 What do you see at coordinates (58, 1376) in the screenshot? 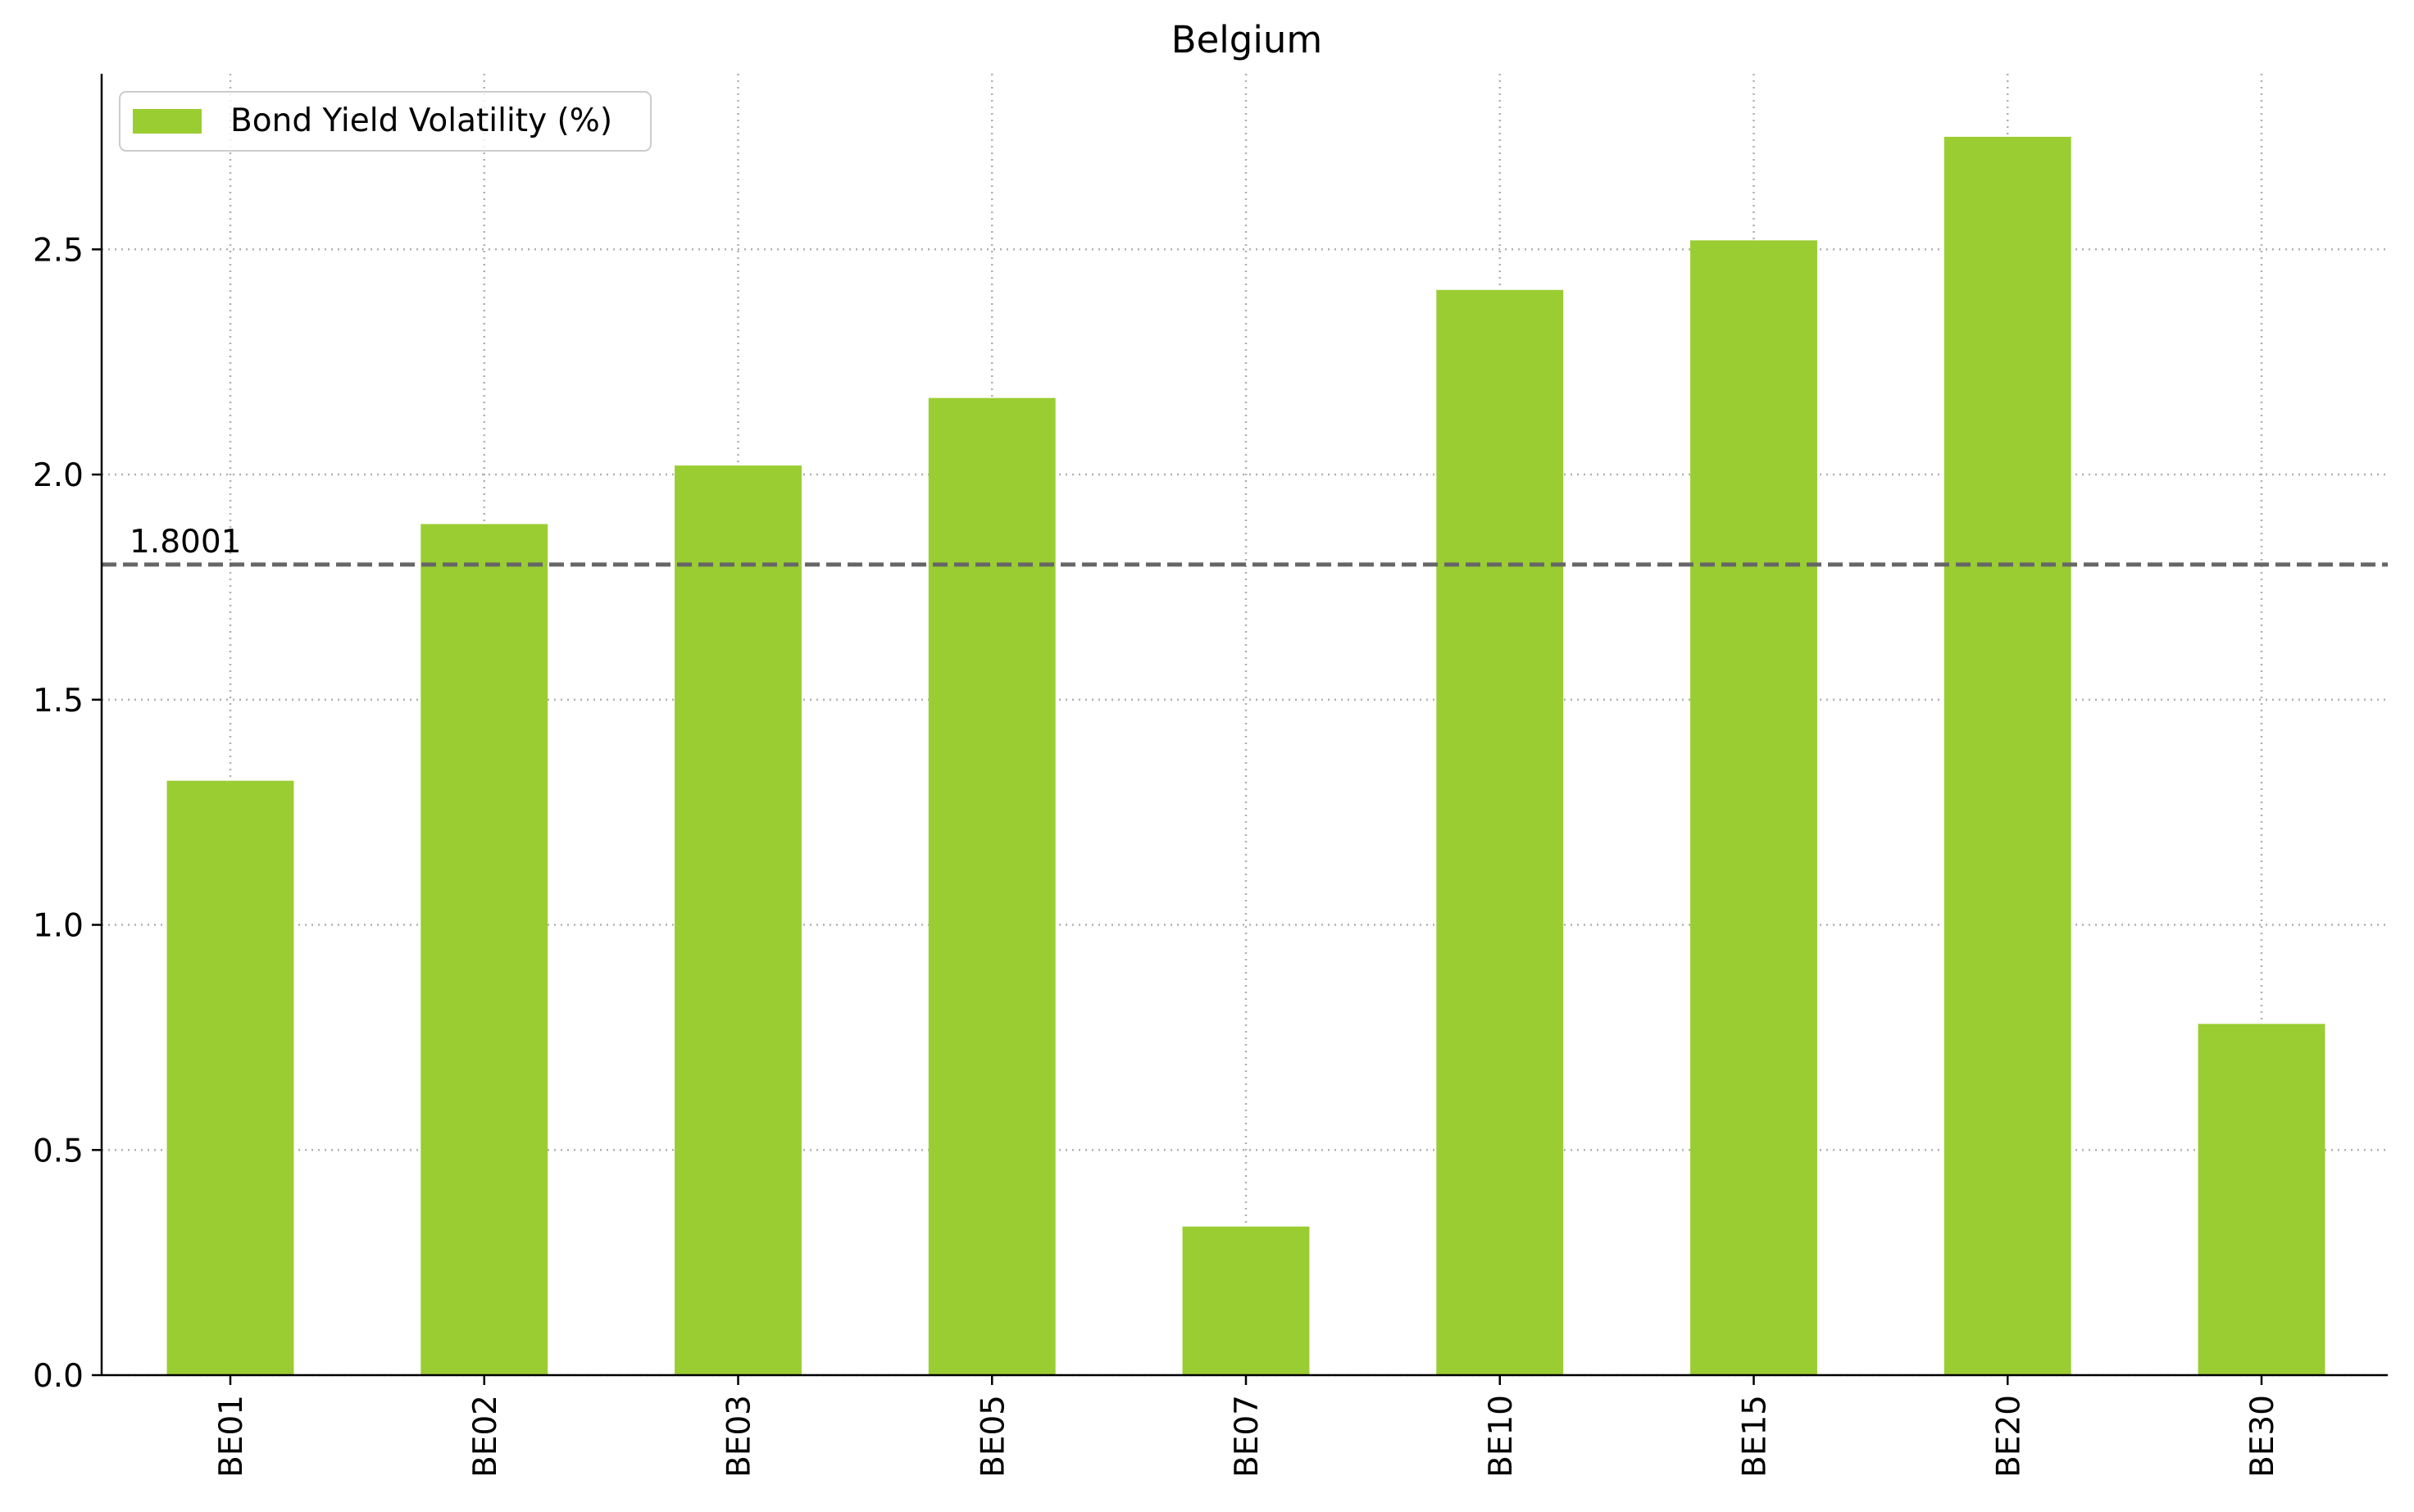
I see `y-tick-label: 0.0` at bounding box center [58, 1376].